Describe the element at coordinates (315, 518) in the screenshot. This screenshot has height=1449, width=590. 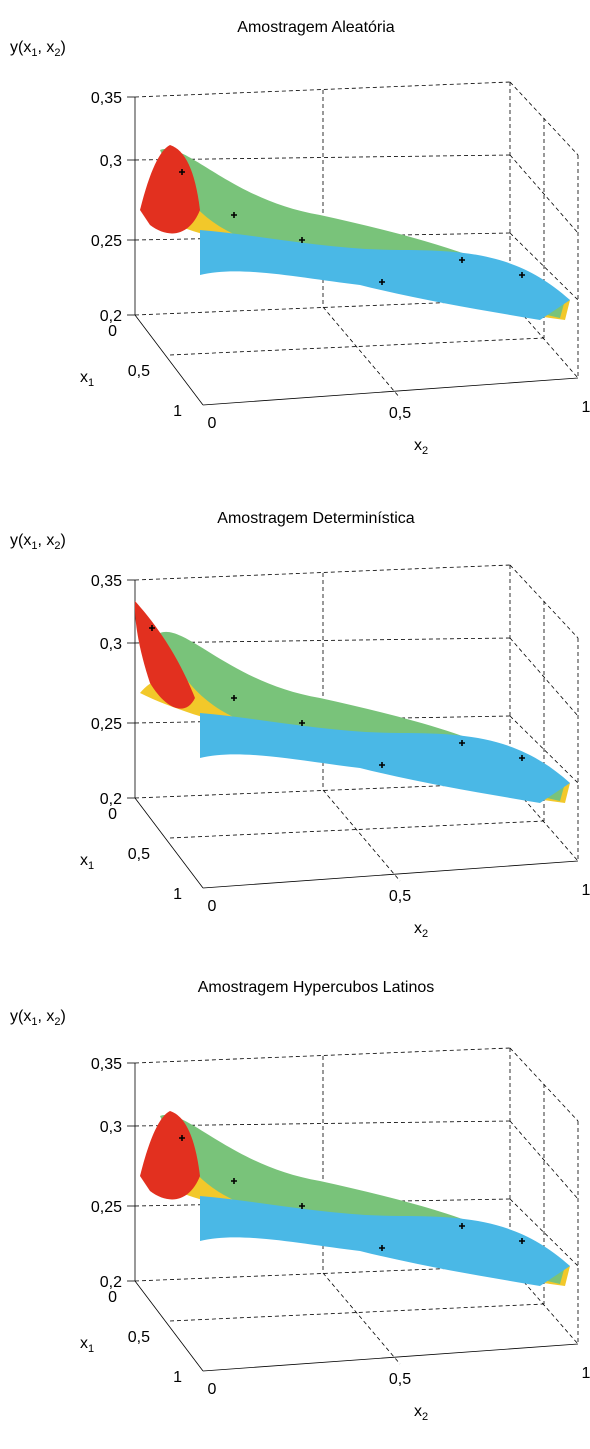
I see `chart-title: Amostragem Determinística` at that location.